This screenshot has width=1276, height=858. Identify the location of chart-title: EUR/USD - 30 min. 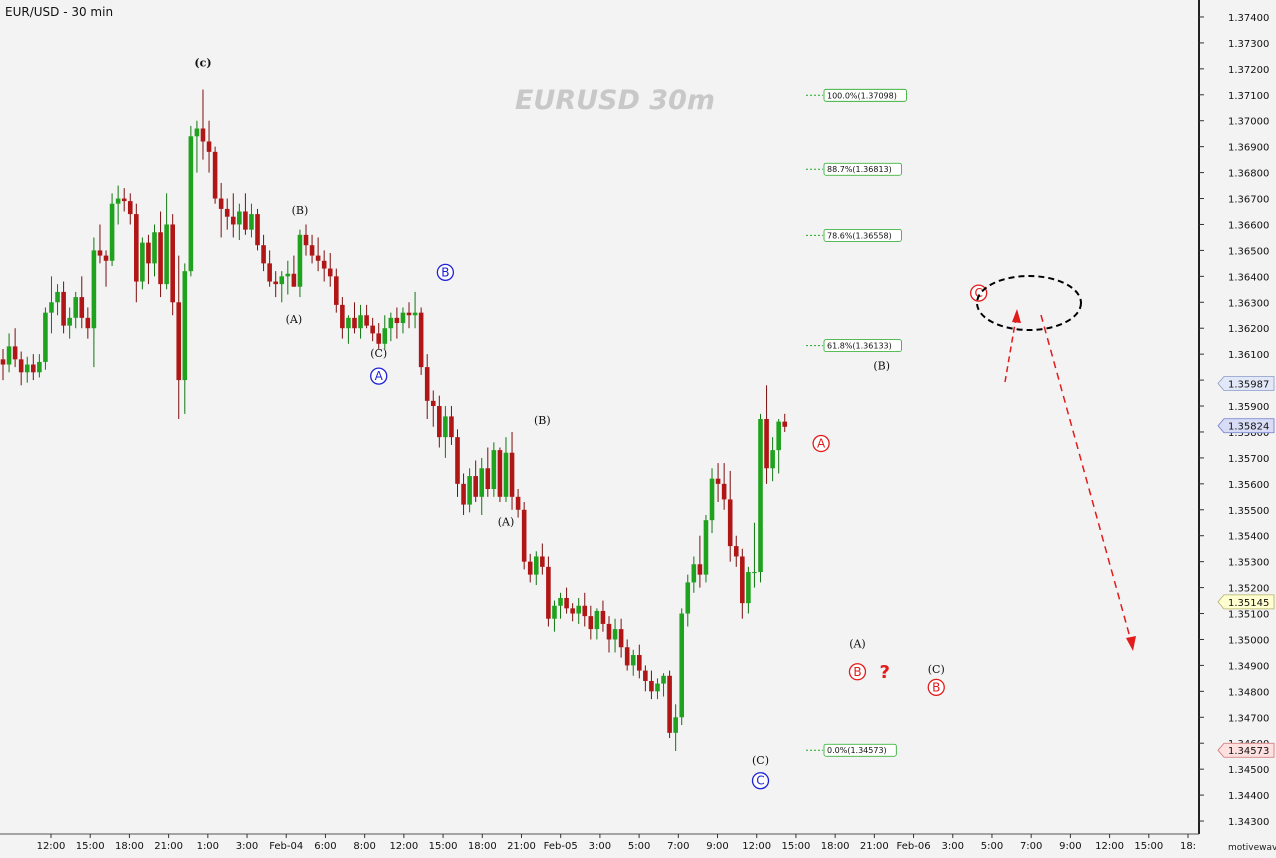
(59, 12).